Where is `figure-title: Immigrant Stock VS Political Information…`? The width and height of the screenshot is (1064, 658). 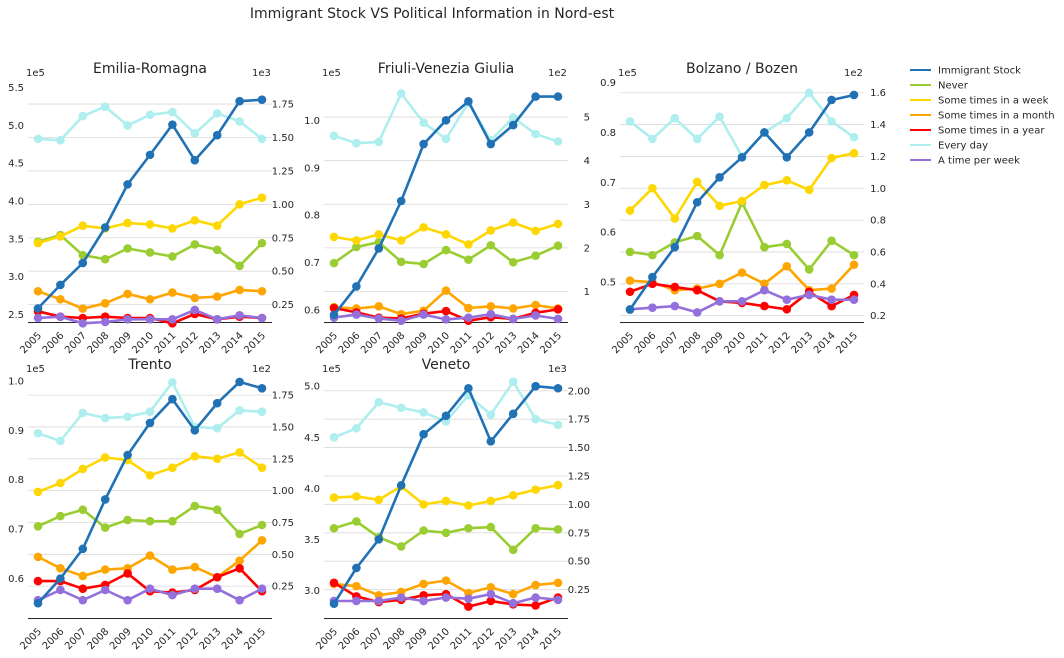 figure-title: Immigrant Stock VS Political Information… is located at coordinates (432, 14).